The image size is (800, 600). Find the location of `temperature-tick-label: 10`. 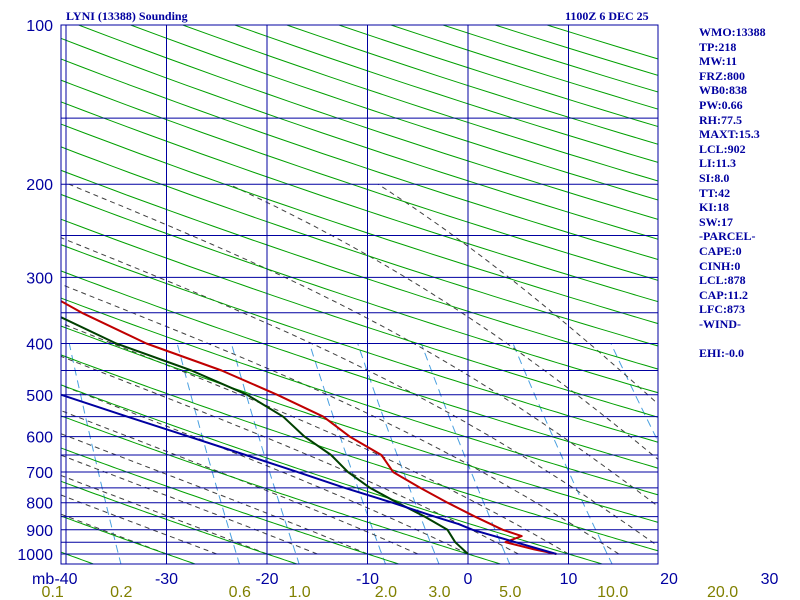

temperature-tick-label: 10 is located at coordinates (569, 579).